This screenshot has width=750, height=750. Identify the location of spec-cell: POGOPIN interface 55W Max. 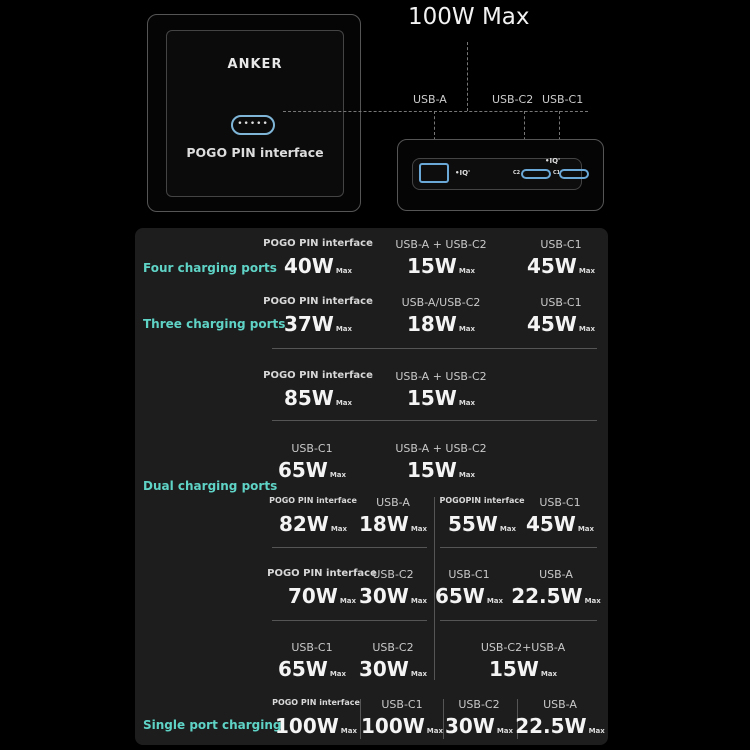
(482, 516).